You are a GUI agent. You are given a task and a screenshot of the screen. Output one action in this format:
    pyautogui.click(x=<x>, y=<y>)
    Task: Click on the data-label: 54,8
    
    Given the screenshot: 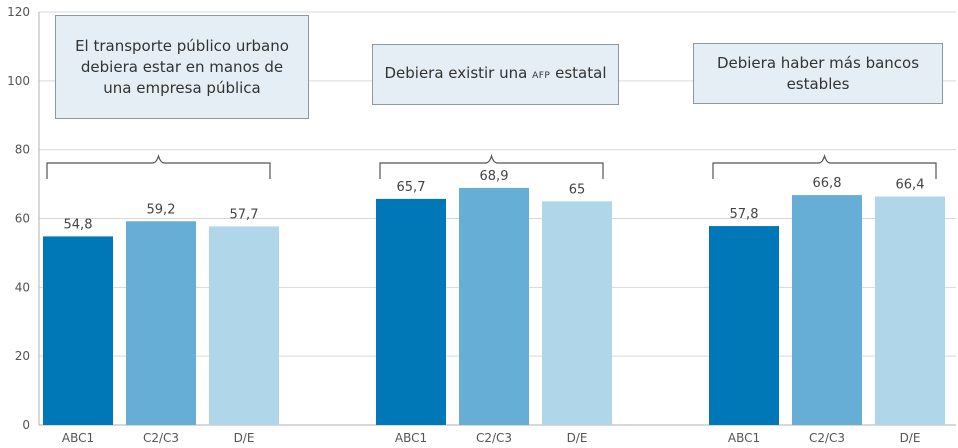 What is the action you would take?
    pyautogui.click(x=78, y=224)
    